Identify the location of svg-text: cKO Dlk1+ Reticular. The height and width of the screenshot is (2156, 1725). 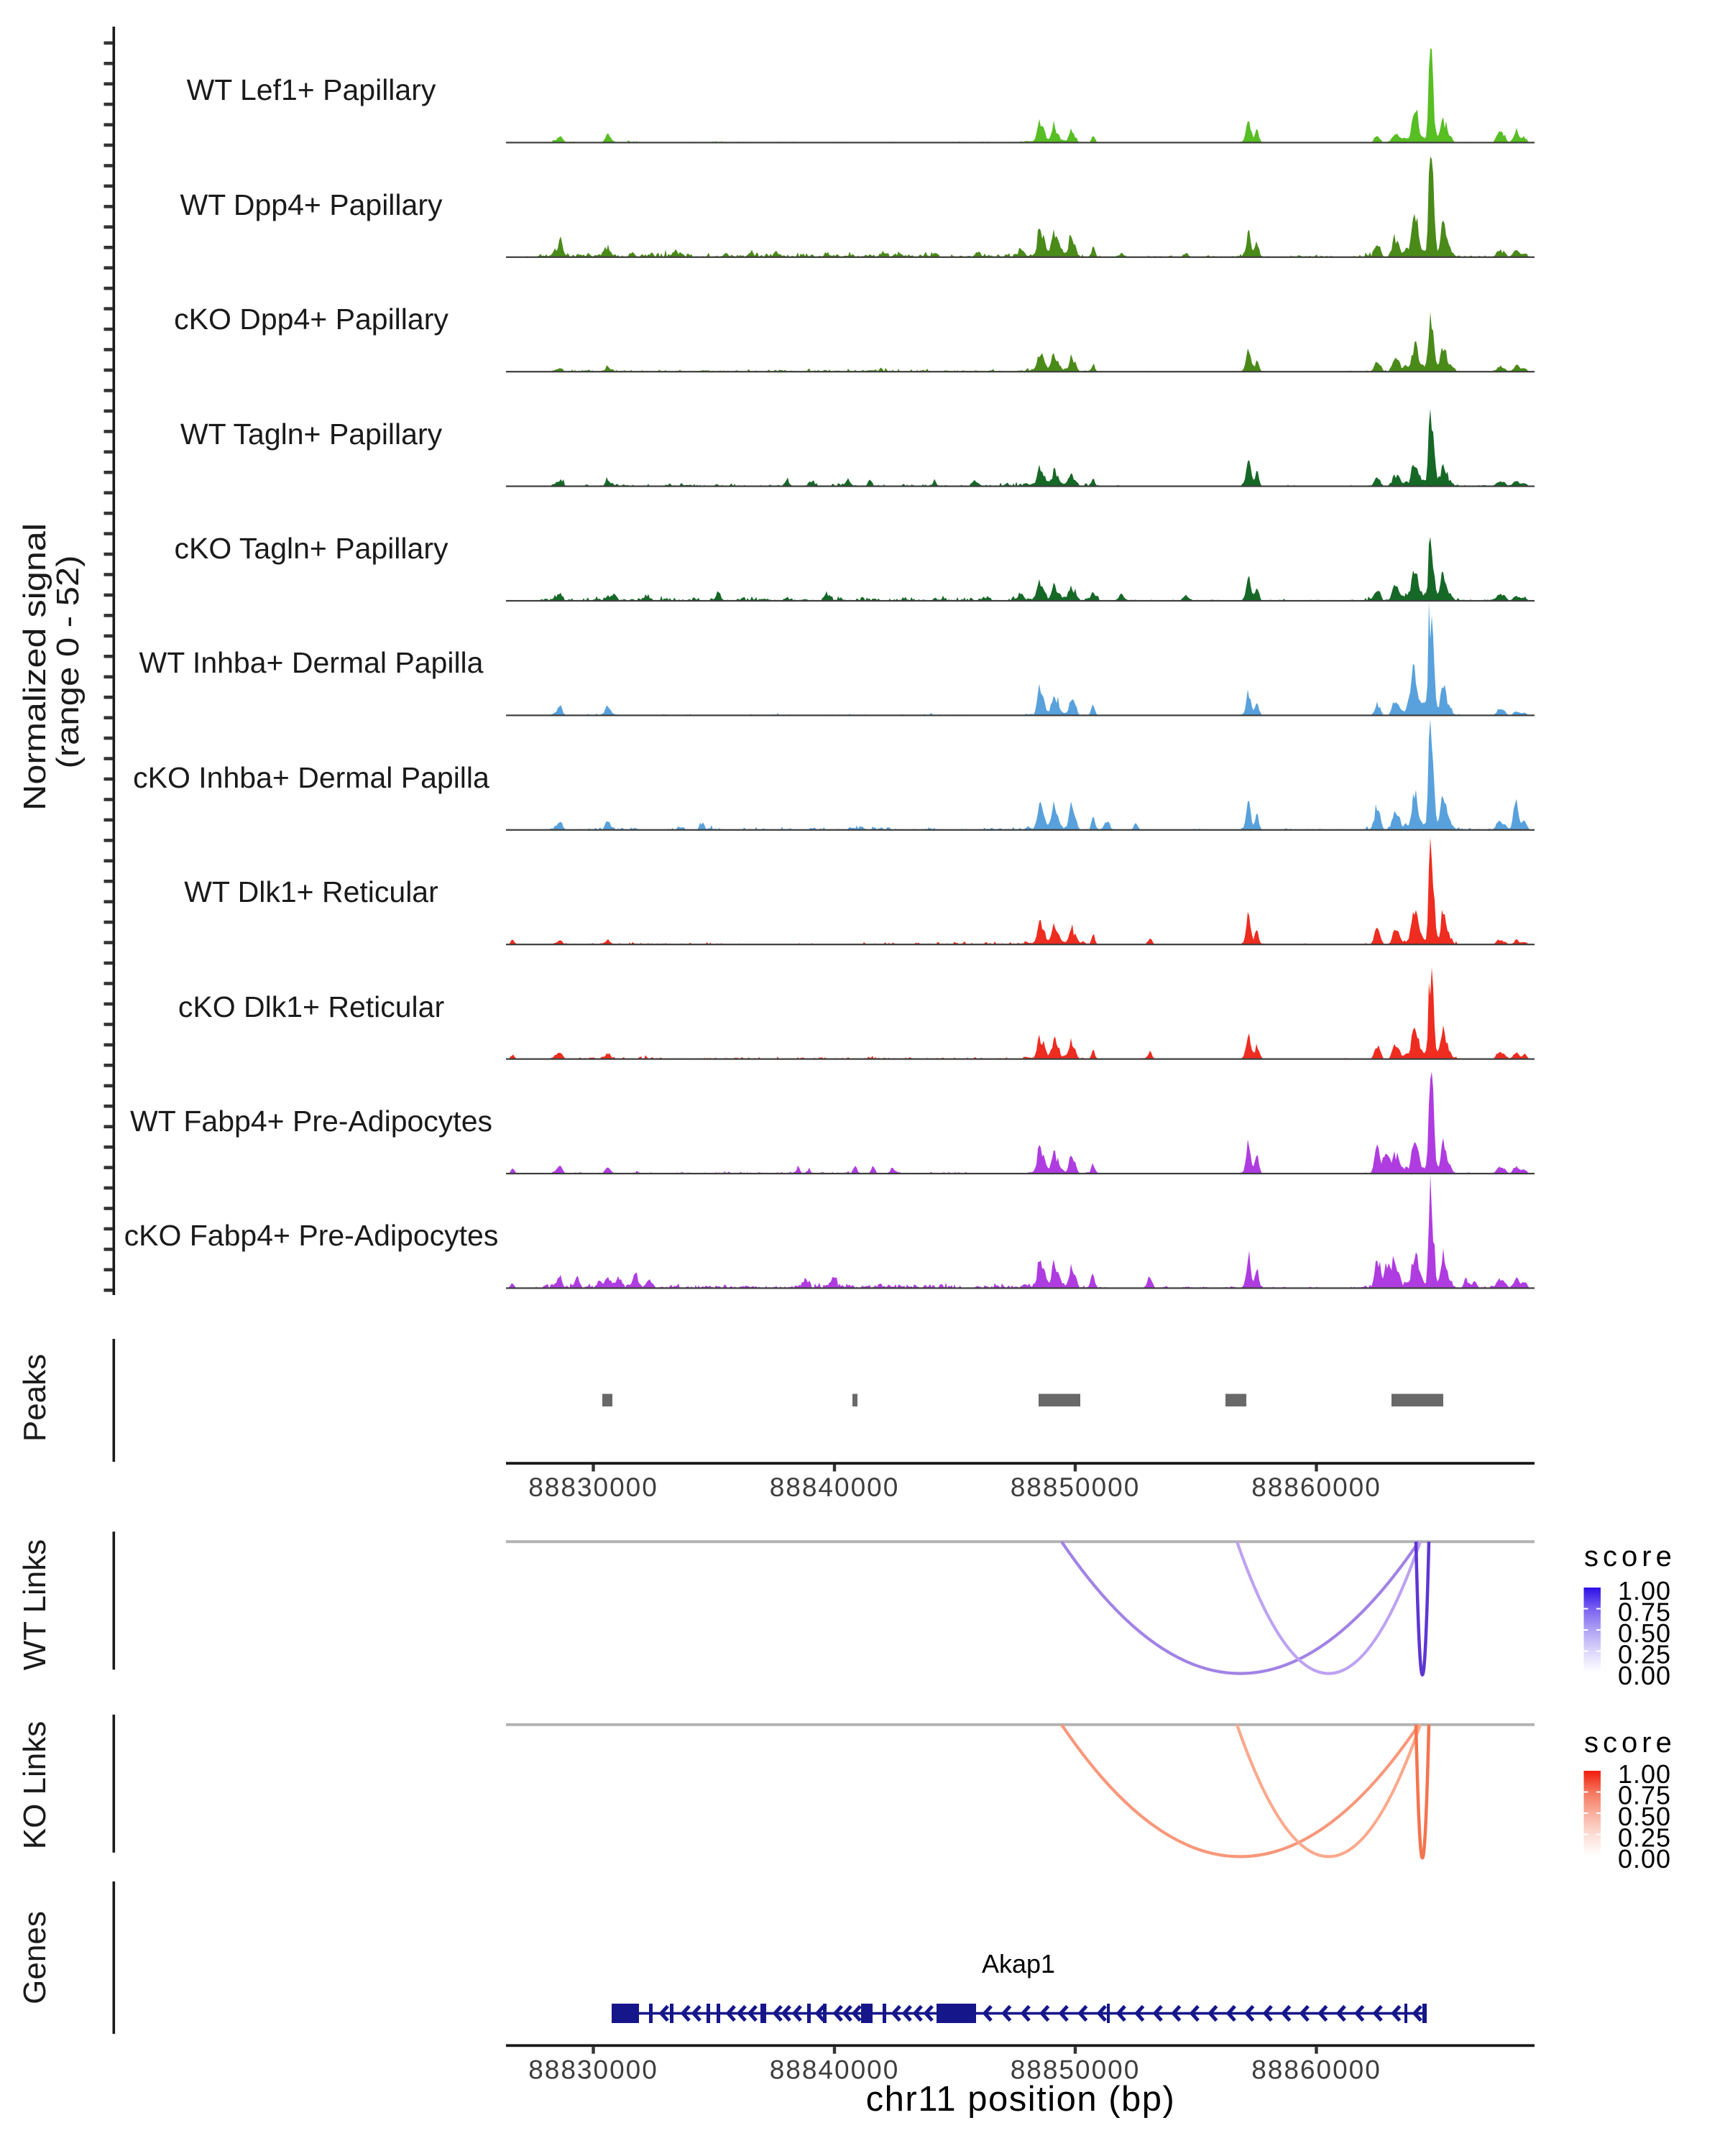
(311, 1007).